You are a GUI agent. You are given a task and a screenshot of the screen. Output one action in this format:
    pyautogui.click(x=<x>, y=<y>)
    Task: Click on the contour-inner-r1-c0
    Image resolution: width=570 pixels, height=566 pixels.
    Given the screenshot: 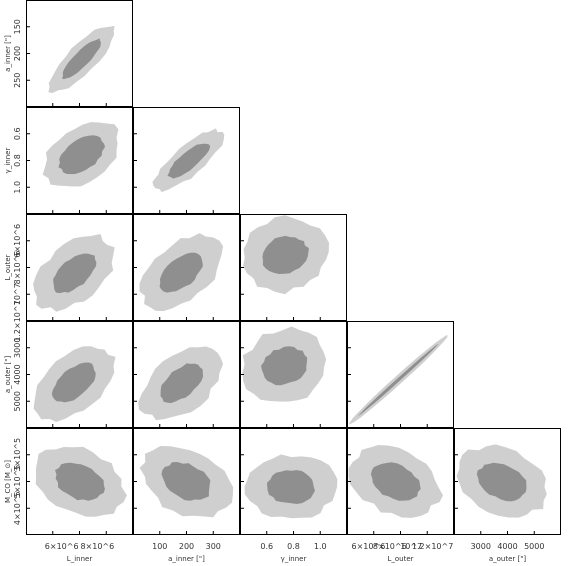 What is the action you would take?
    pyautogui.click(x=81, y=155)
    